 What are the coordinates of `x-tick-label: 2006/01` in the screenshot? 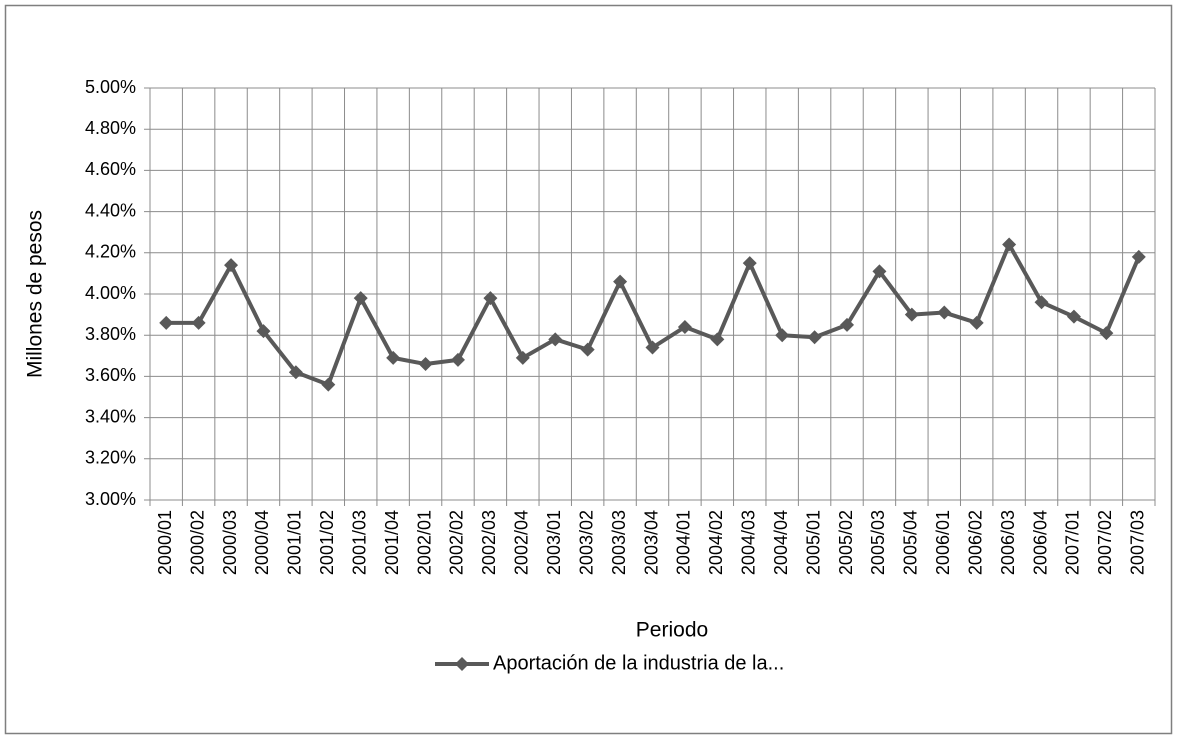 It's located at (943, 542).